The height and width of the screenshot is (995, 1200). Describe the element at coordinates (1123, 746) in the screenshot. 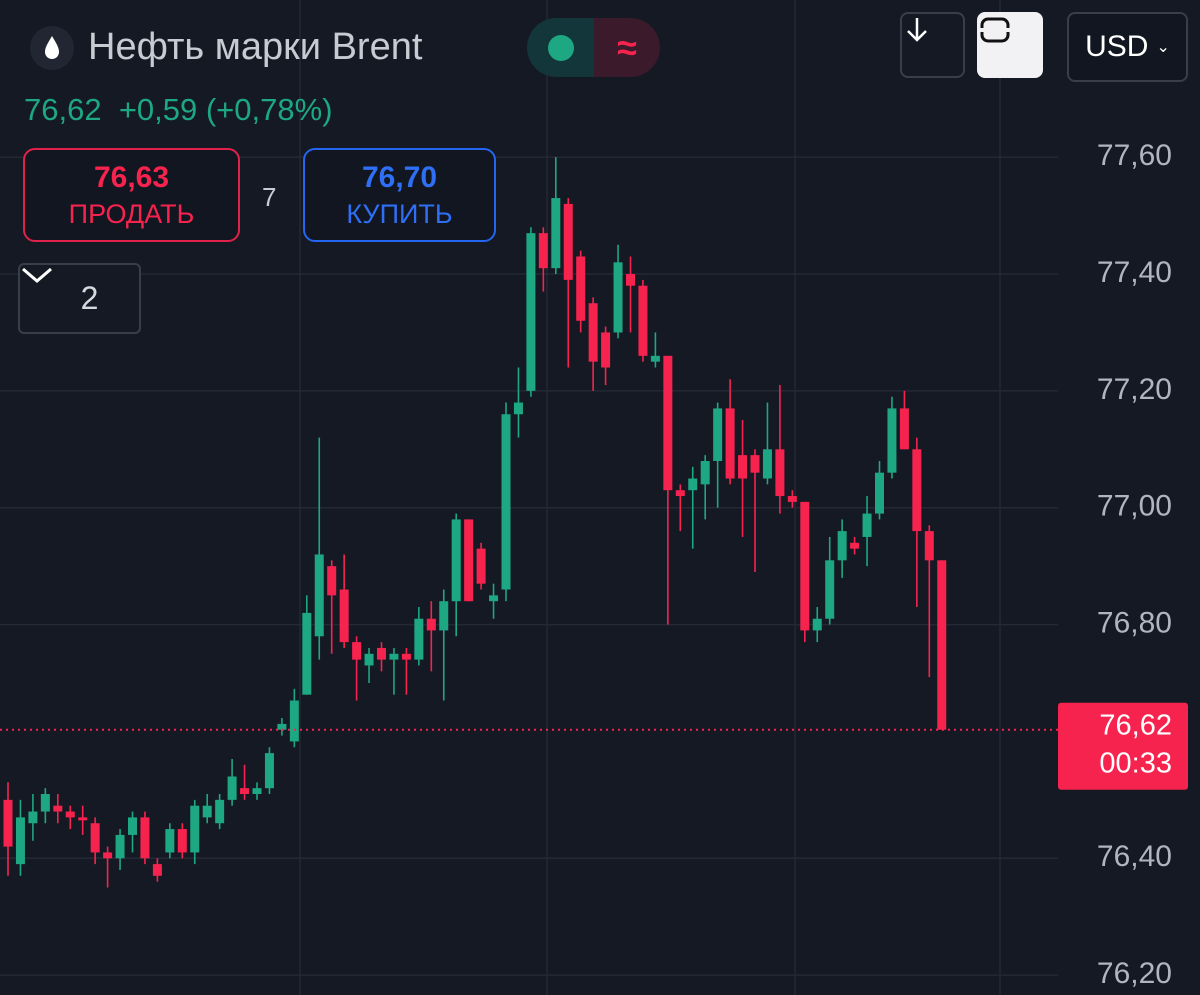

I see `last-price-tag` at that location.